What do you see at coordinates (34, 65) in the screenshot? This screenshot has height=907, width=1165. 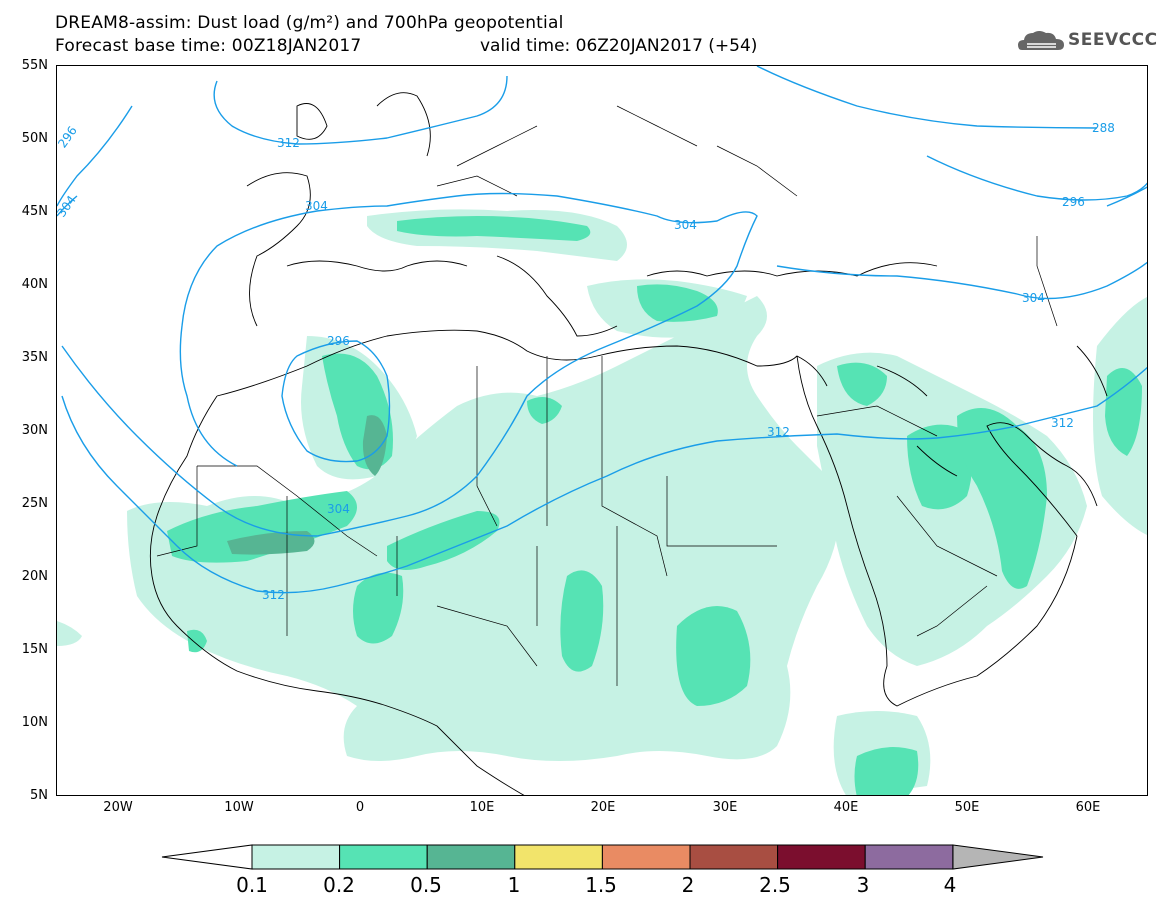 I see `lat-label: 55N` at bounding box center [34, 65].